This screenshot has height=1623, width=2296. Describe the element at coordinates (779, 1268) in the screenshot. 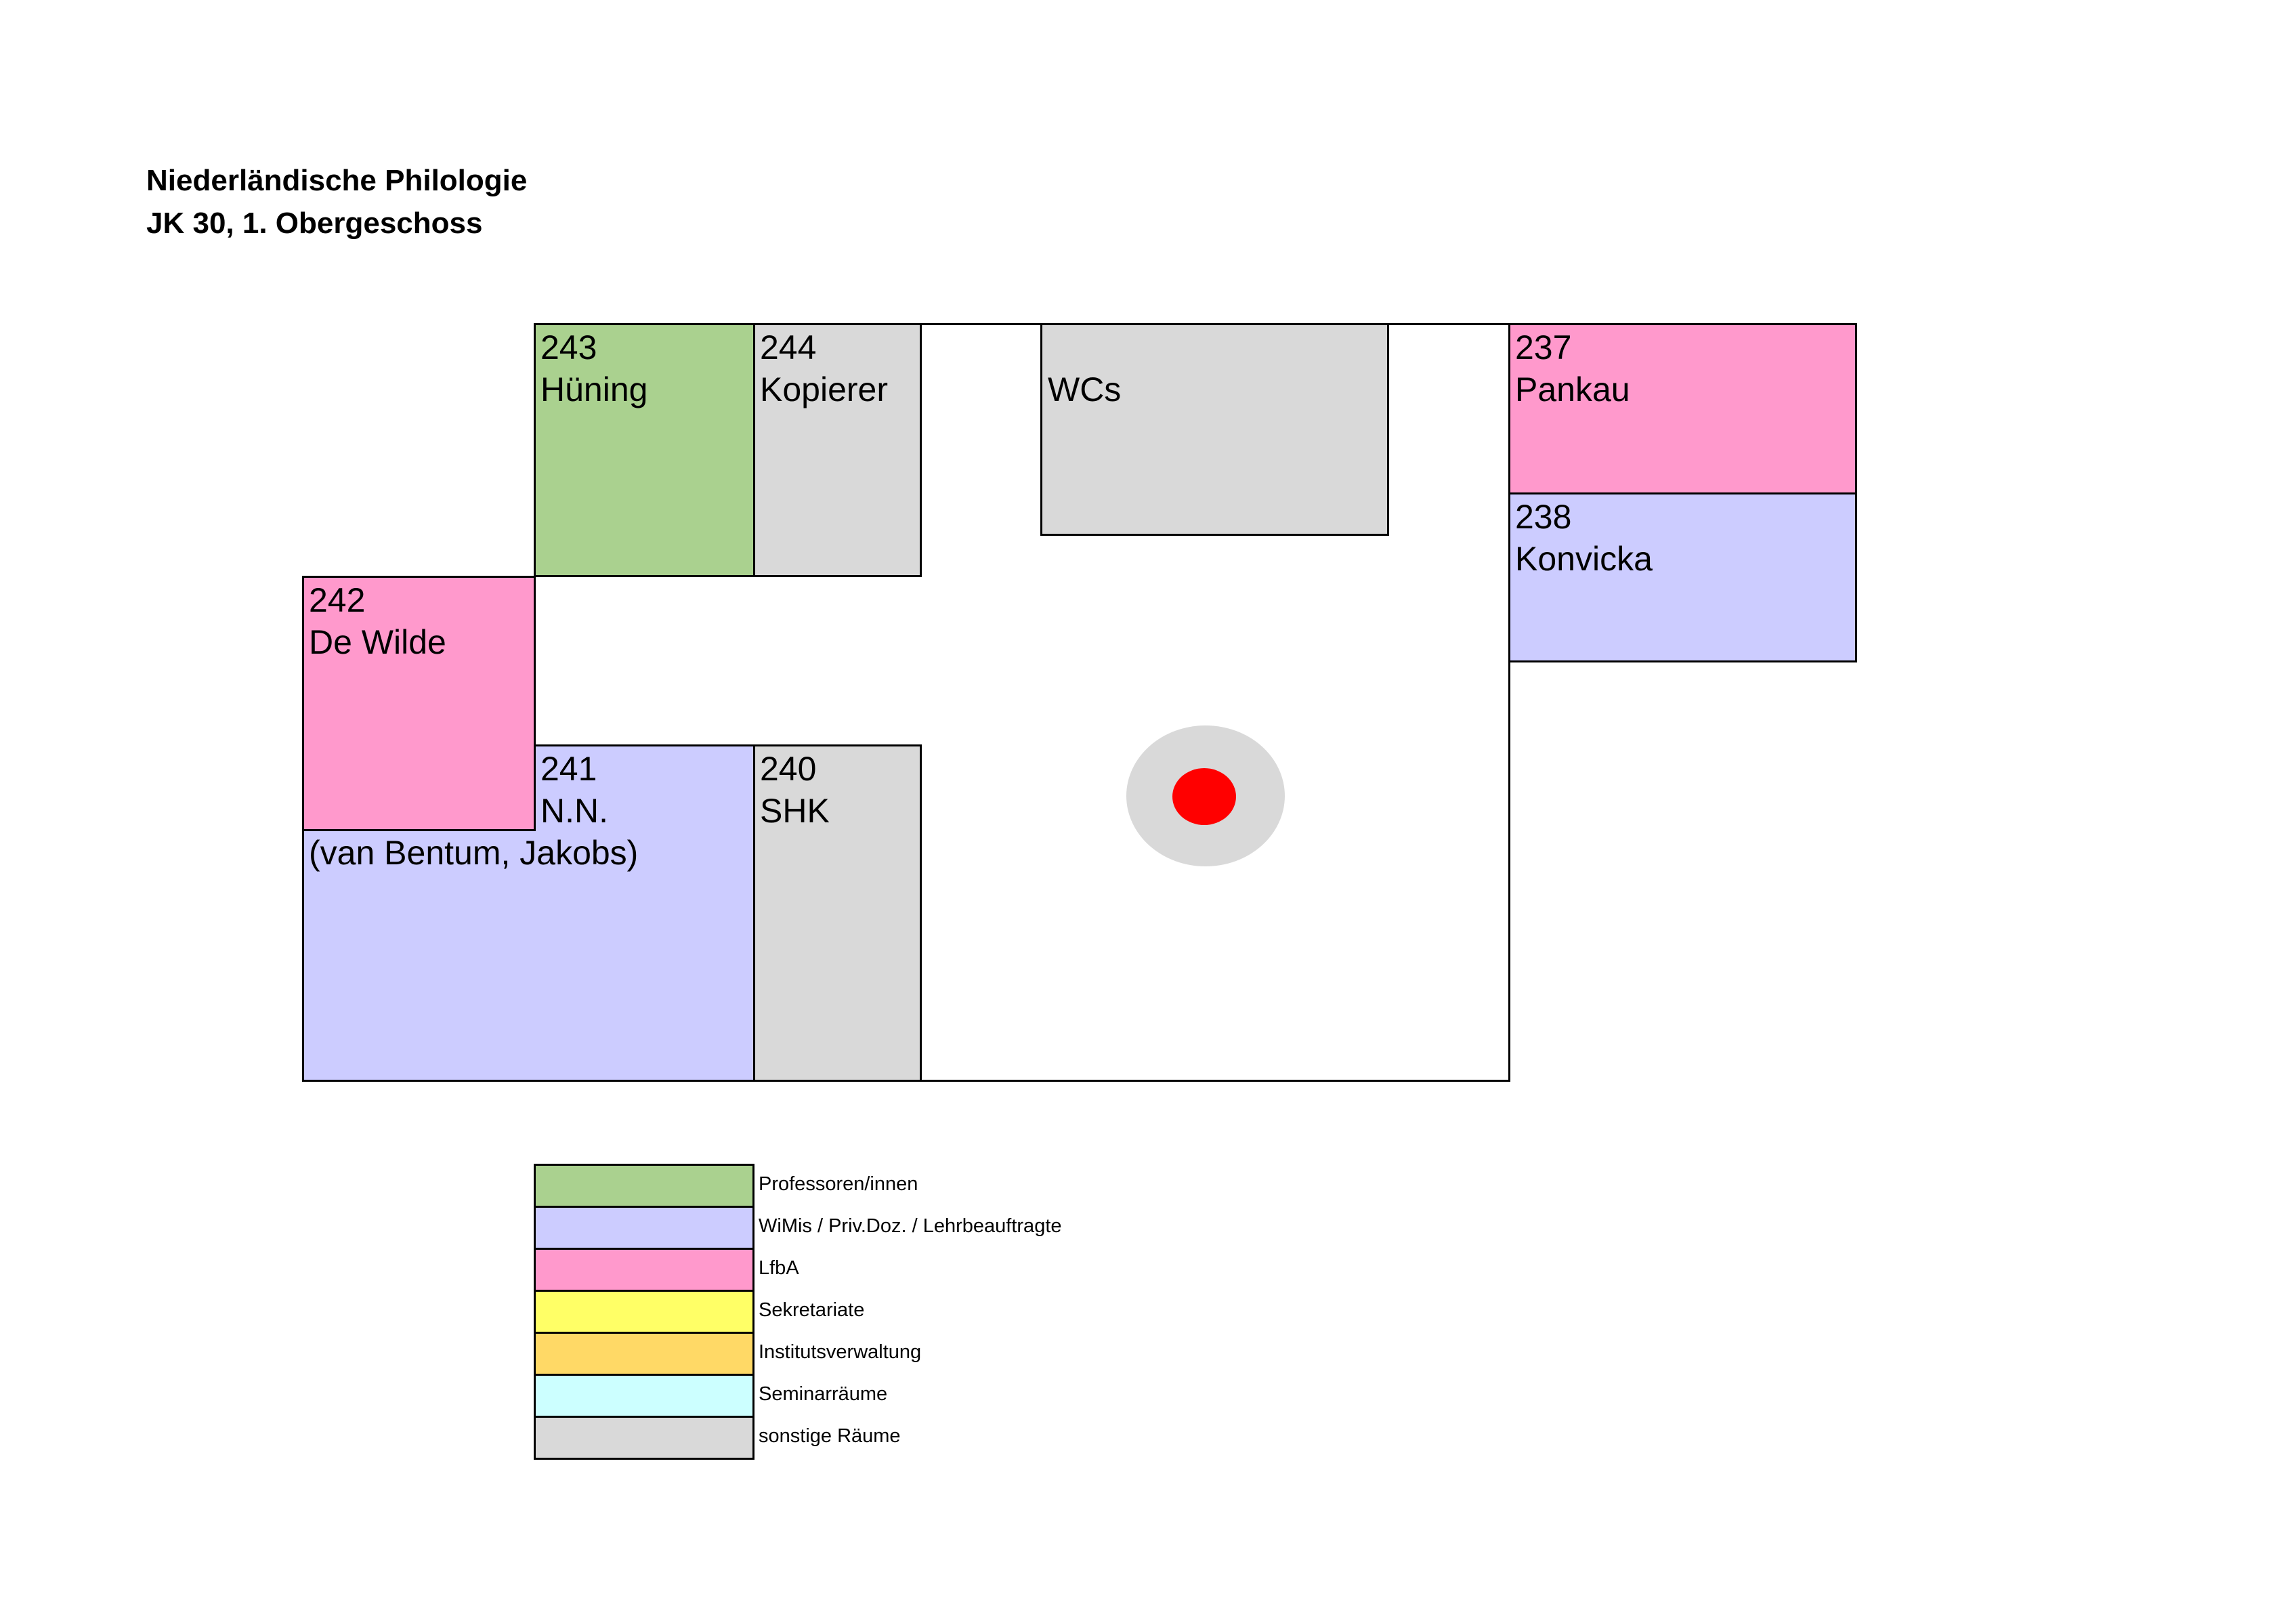

I see `legend-label: LfbA` at that location.